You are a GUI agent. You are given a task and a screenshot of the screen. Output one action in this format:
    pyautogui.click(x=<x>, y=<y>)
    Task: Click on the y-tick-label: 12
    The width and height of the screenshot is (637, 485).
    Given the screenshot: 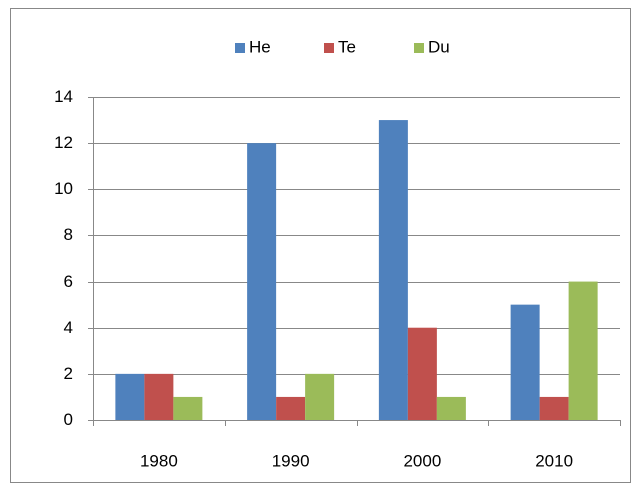 What is the action you would take?
    pyautogui.click(x=63, y=142)
    